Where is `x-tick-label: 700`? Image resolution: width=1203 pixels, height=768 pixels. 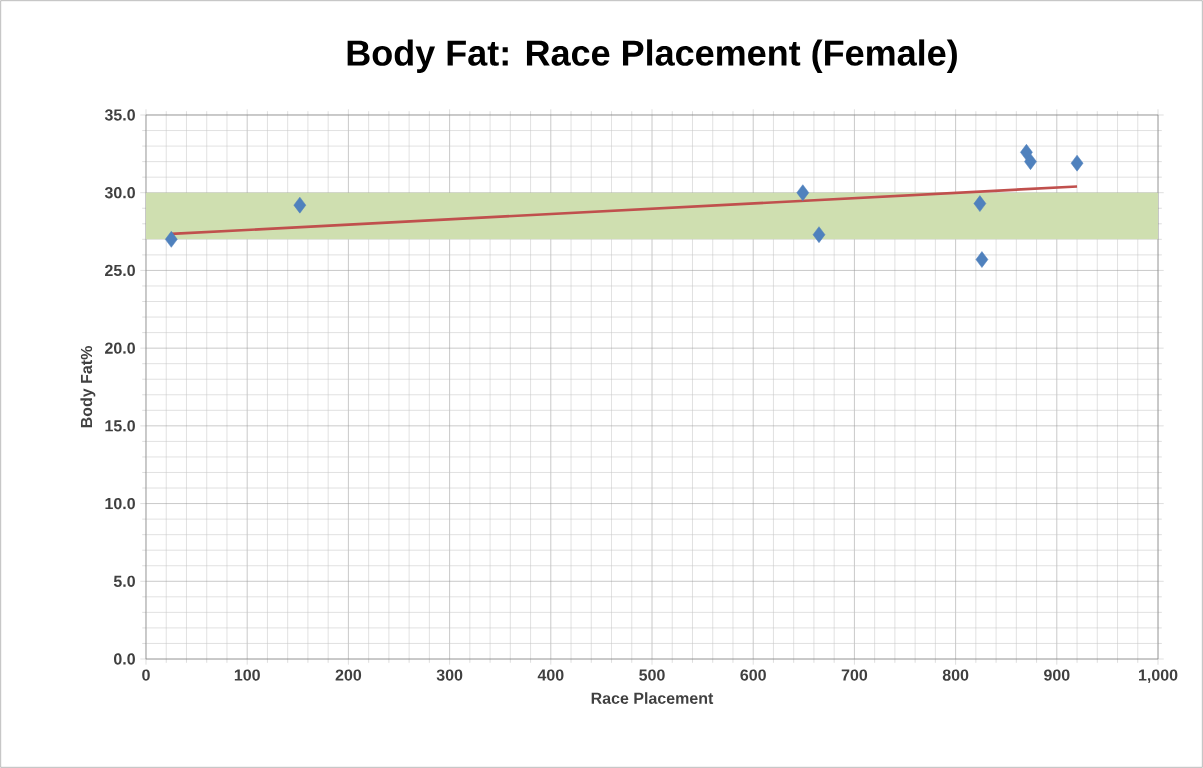
x-tick-label: 700 is located at coordinates (854, 675).